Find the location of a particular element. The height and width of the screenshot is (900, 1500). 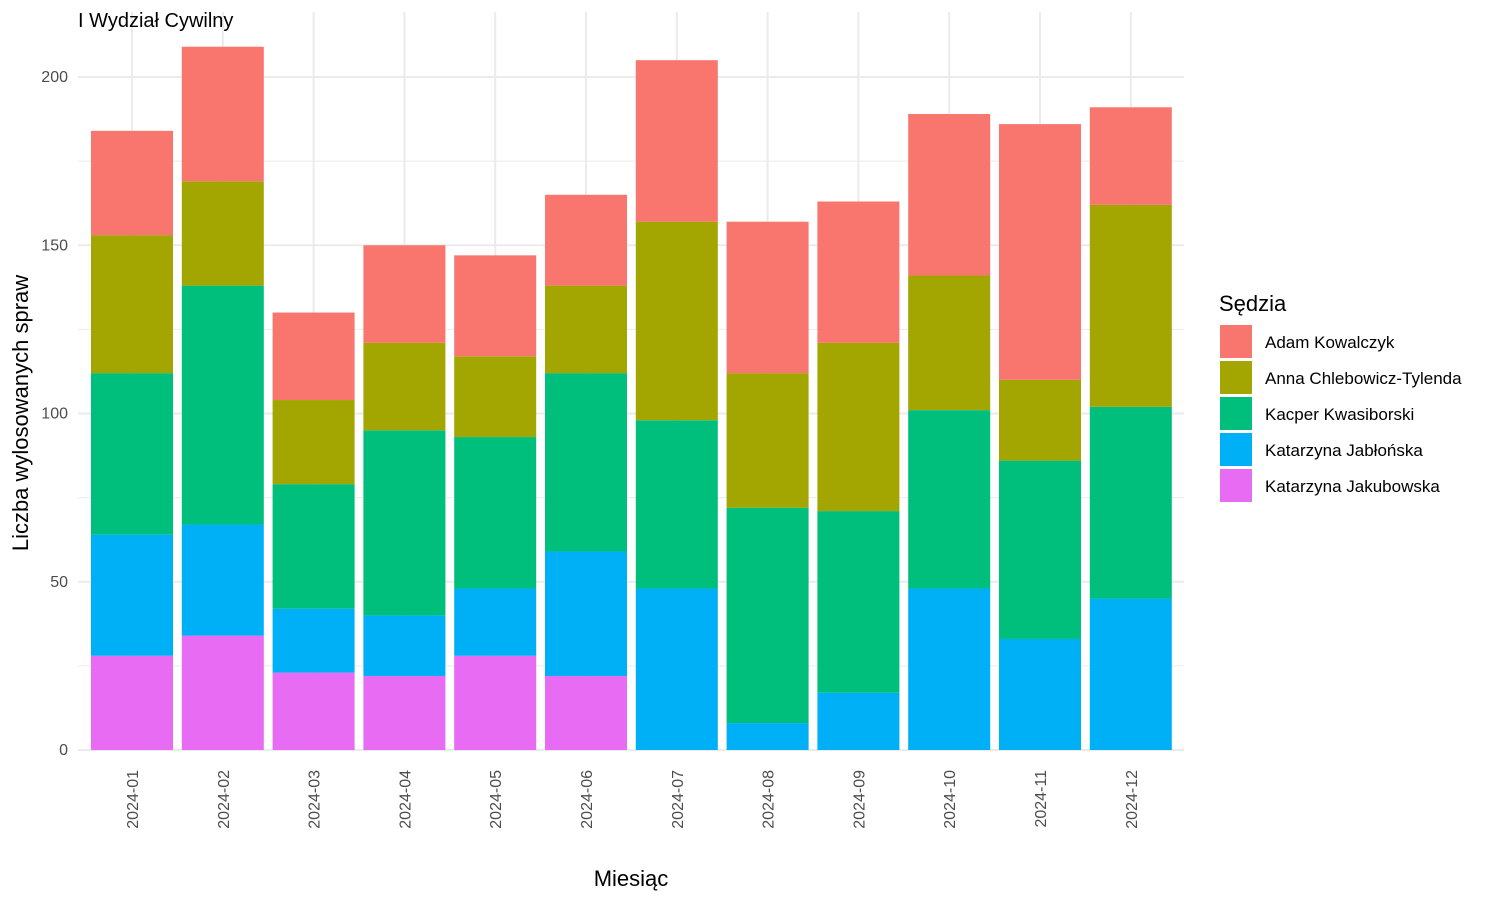

y-axis-title: Liczba wylosowanych spraw is located at coordinates (20, 413).